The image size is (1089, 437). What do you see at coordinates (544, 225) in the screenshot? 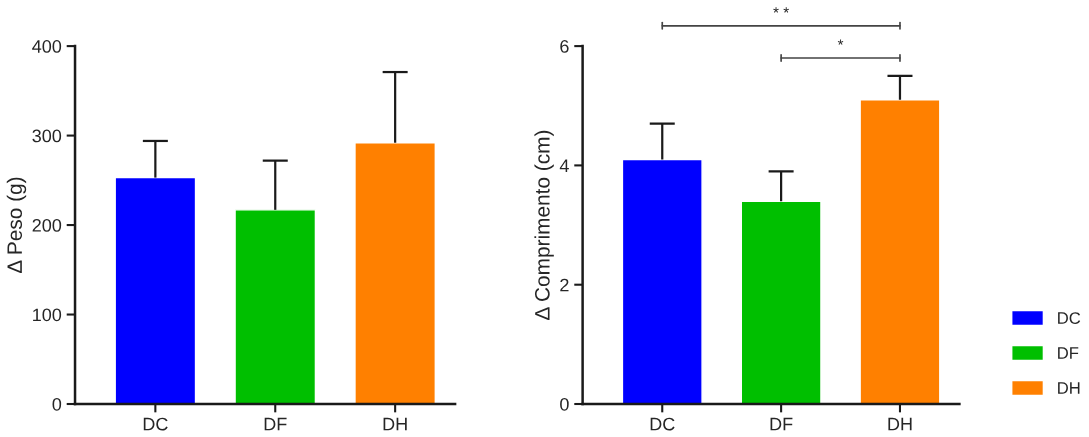
I see `y-axis-title: Δ Comprimento (cm)` at bounding box center [544, 225].